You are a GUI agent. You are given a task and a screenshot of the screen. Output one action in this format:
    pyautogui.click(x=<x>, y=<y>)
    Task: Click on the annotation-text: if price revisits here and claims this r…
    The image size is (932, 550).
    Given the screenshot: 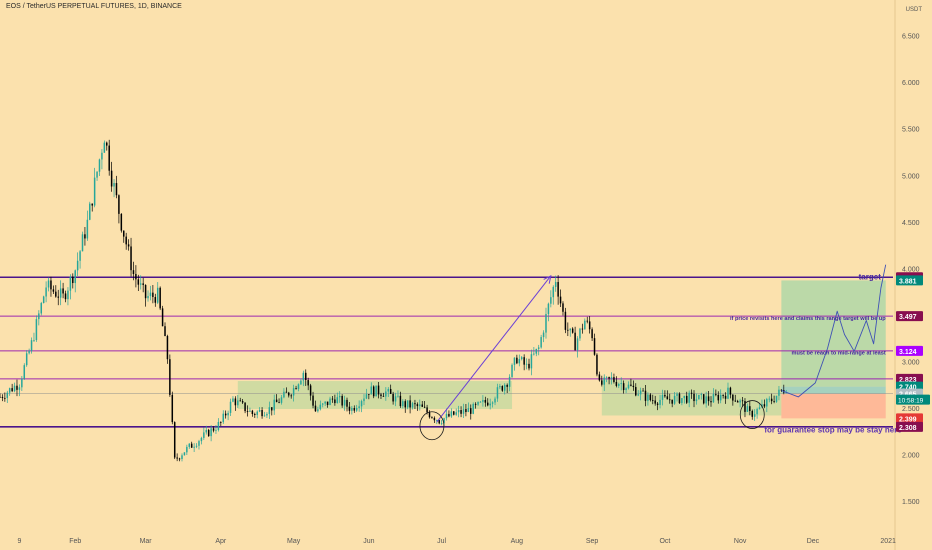 What is the action you would take?
    pyautogui.click(x=808, y=319)
    